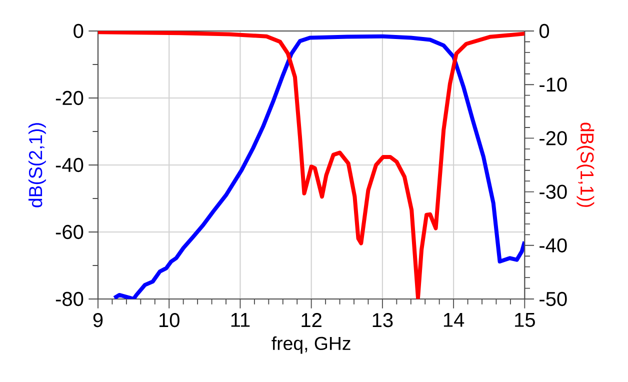 The width and height of the screenshot is (628, 382). What do you see at coordinates (553, 191) in the screenshot?
I see `y2-tick-label: -30` at bounding box center [553, 191].